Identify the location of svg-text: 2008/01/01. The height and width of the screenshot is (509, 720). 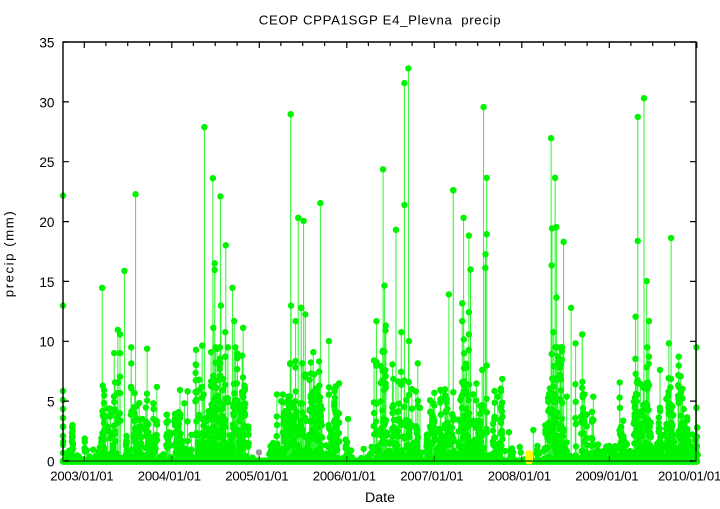
(519, 476).